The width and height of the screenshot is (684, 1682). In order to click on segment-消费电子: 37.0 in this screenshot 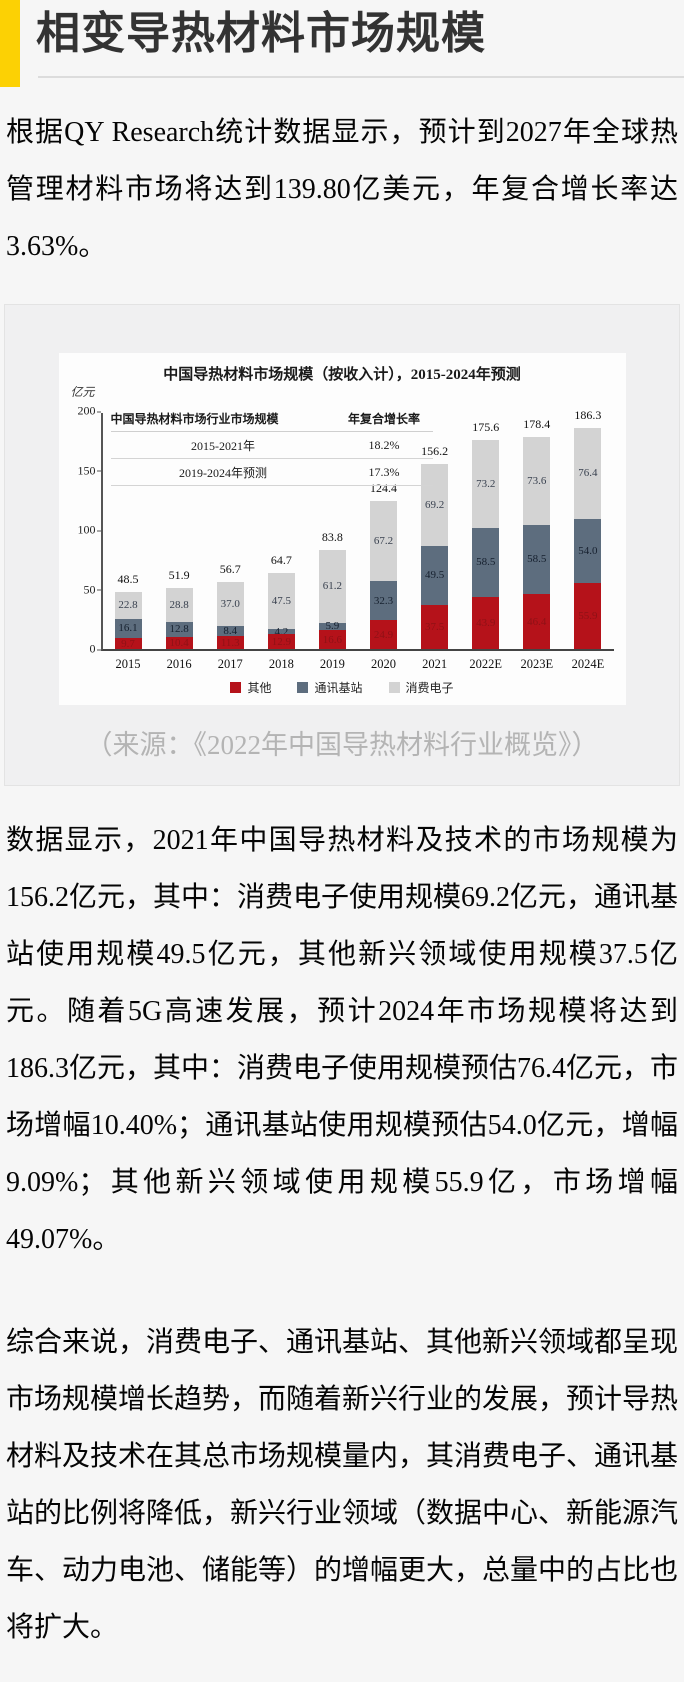, I will do `click(230, 603)`.